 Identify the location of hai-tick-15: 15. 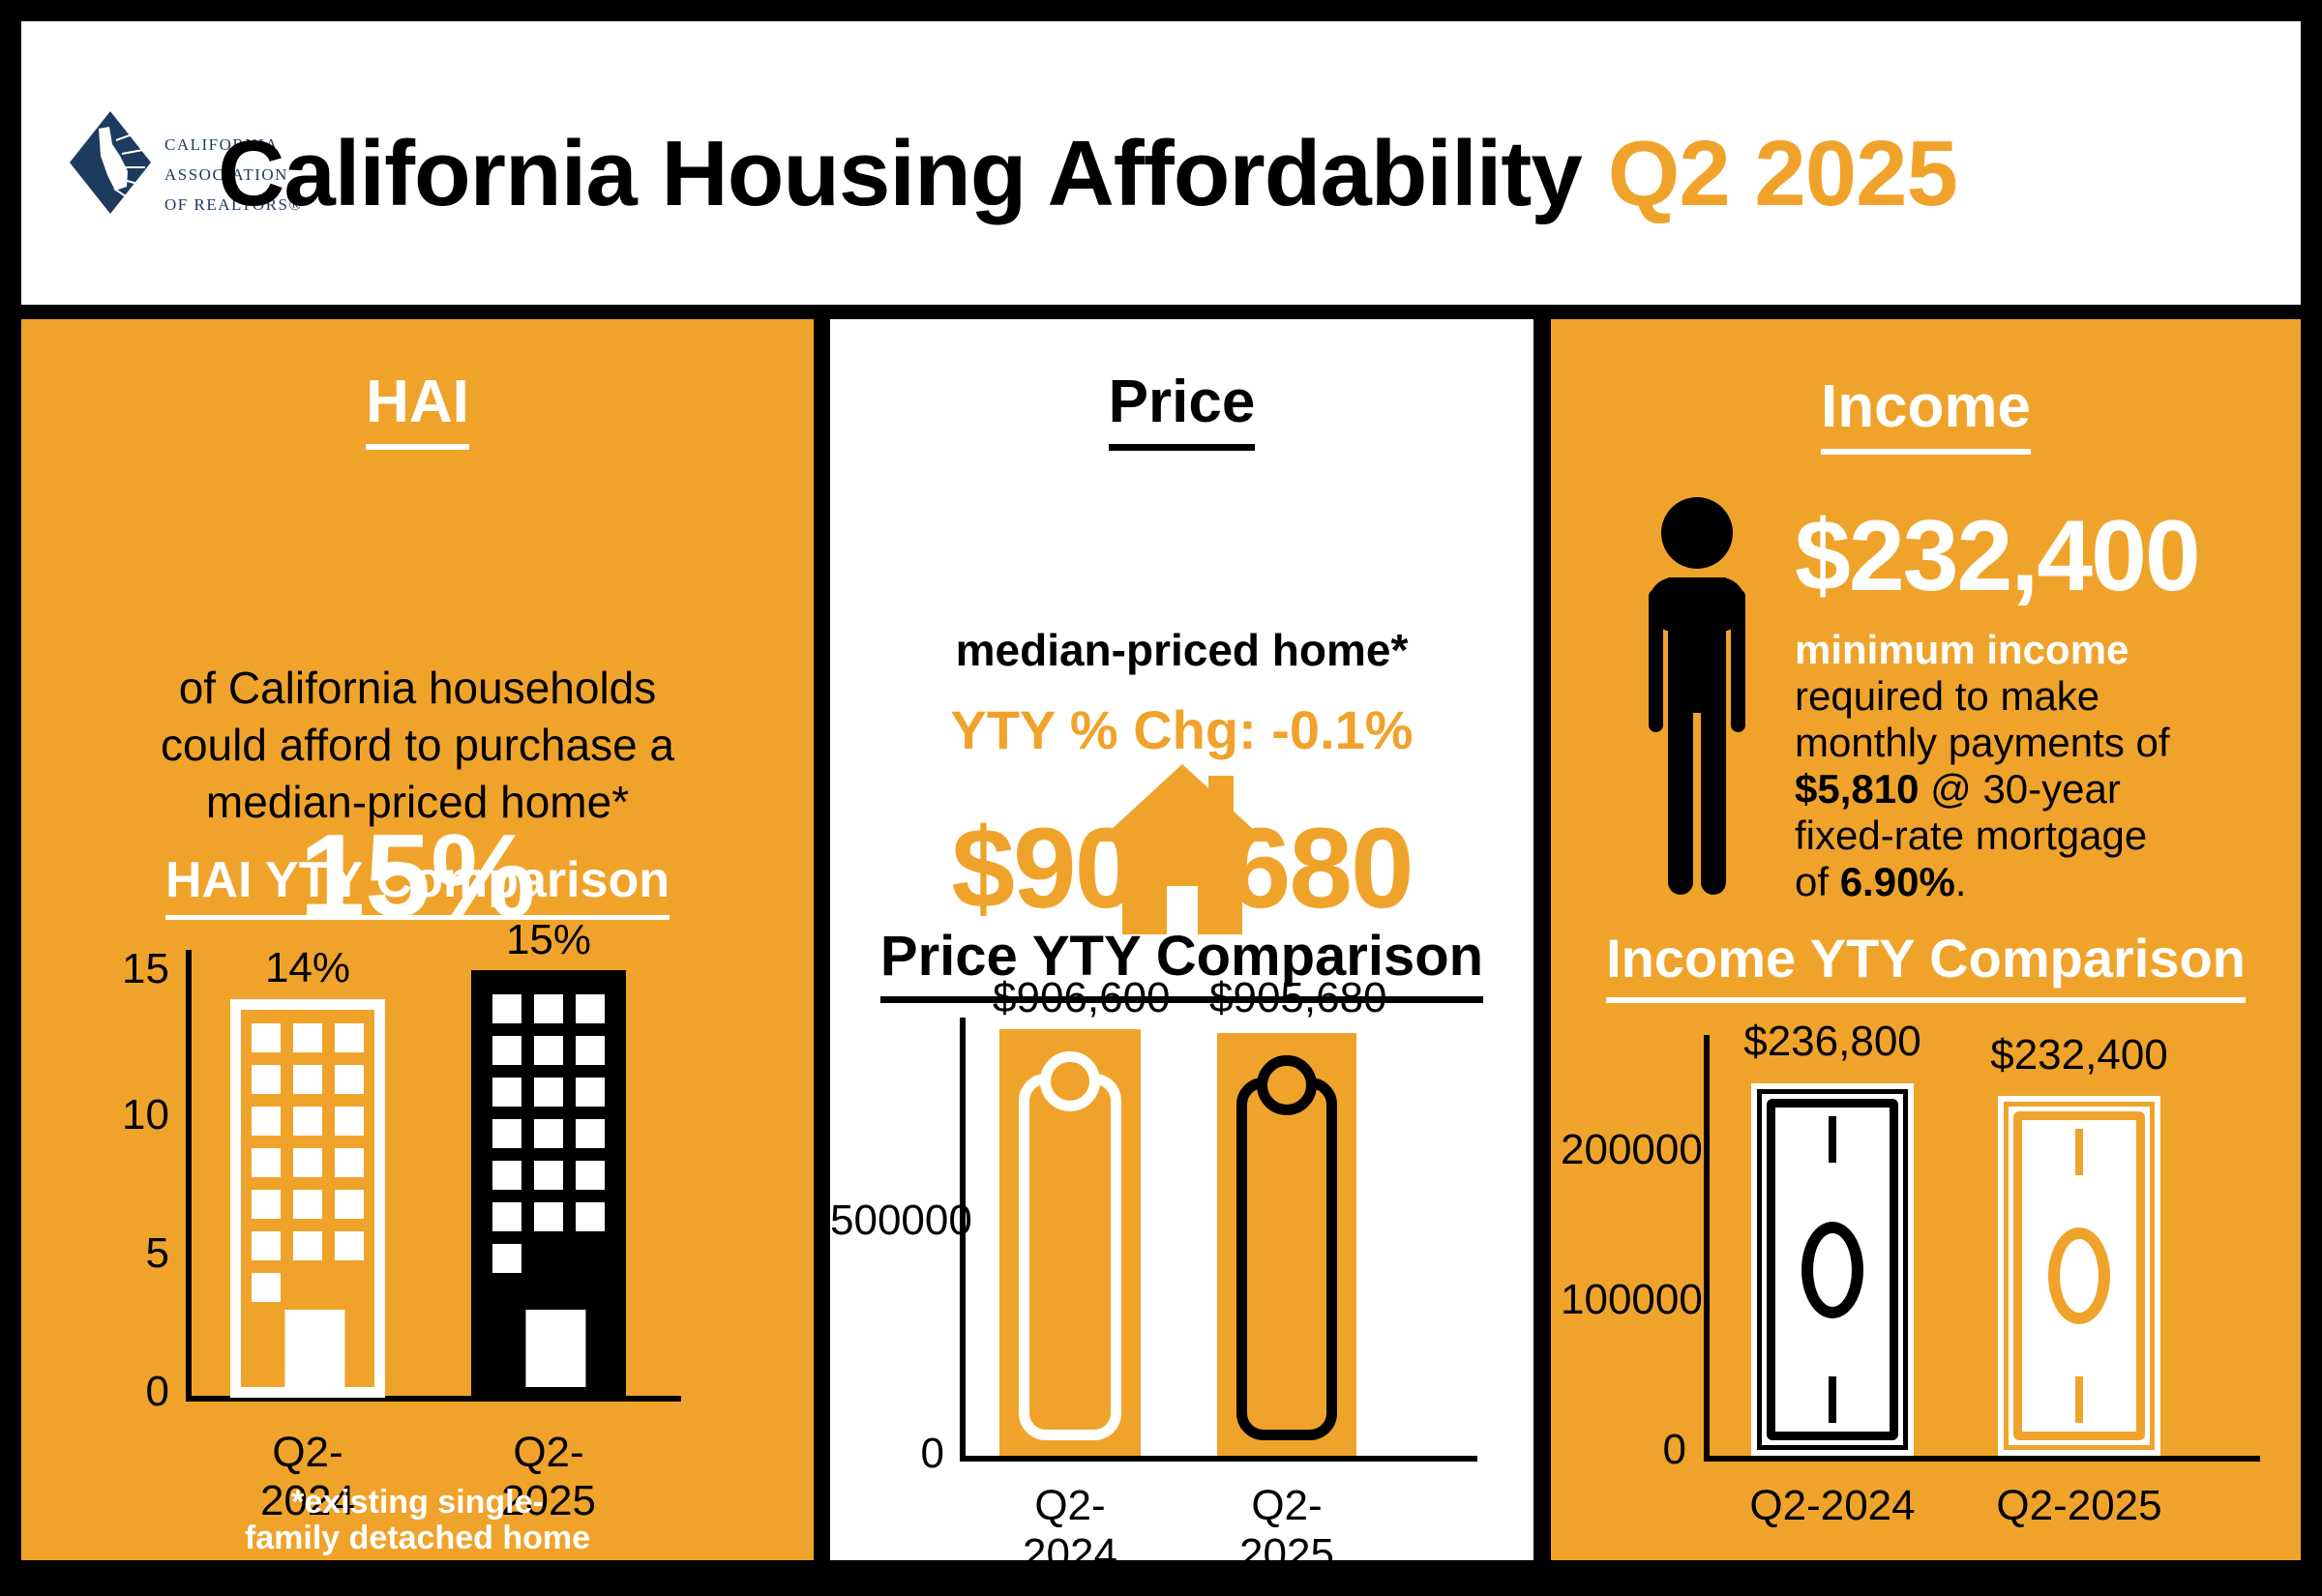
(145, 968).